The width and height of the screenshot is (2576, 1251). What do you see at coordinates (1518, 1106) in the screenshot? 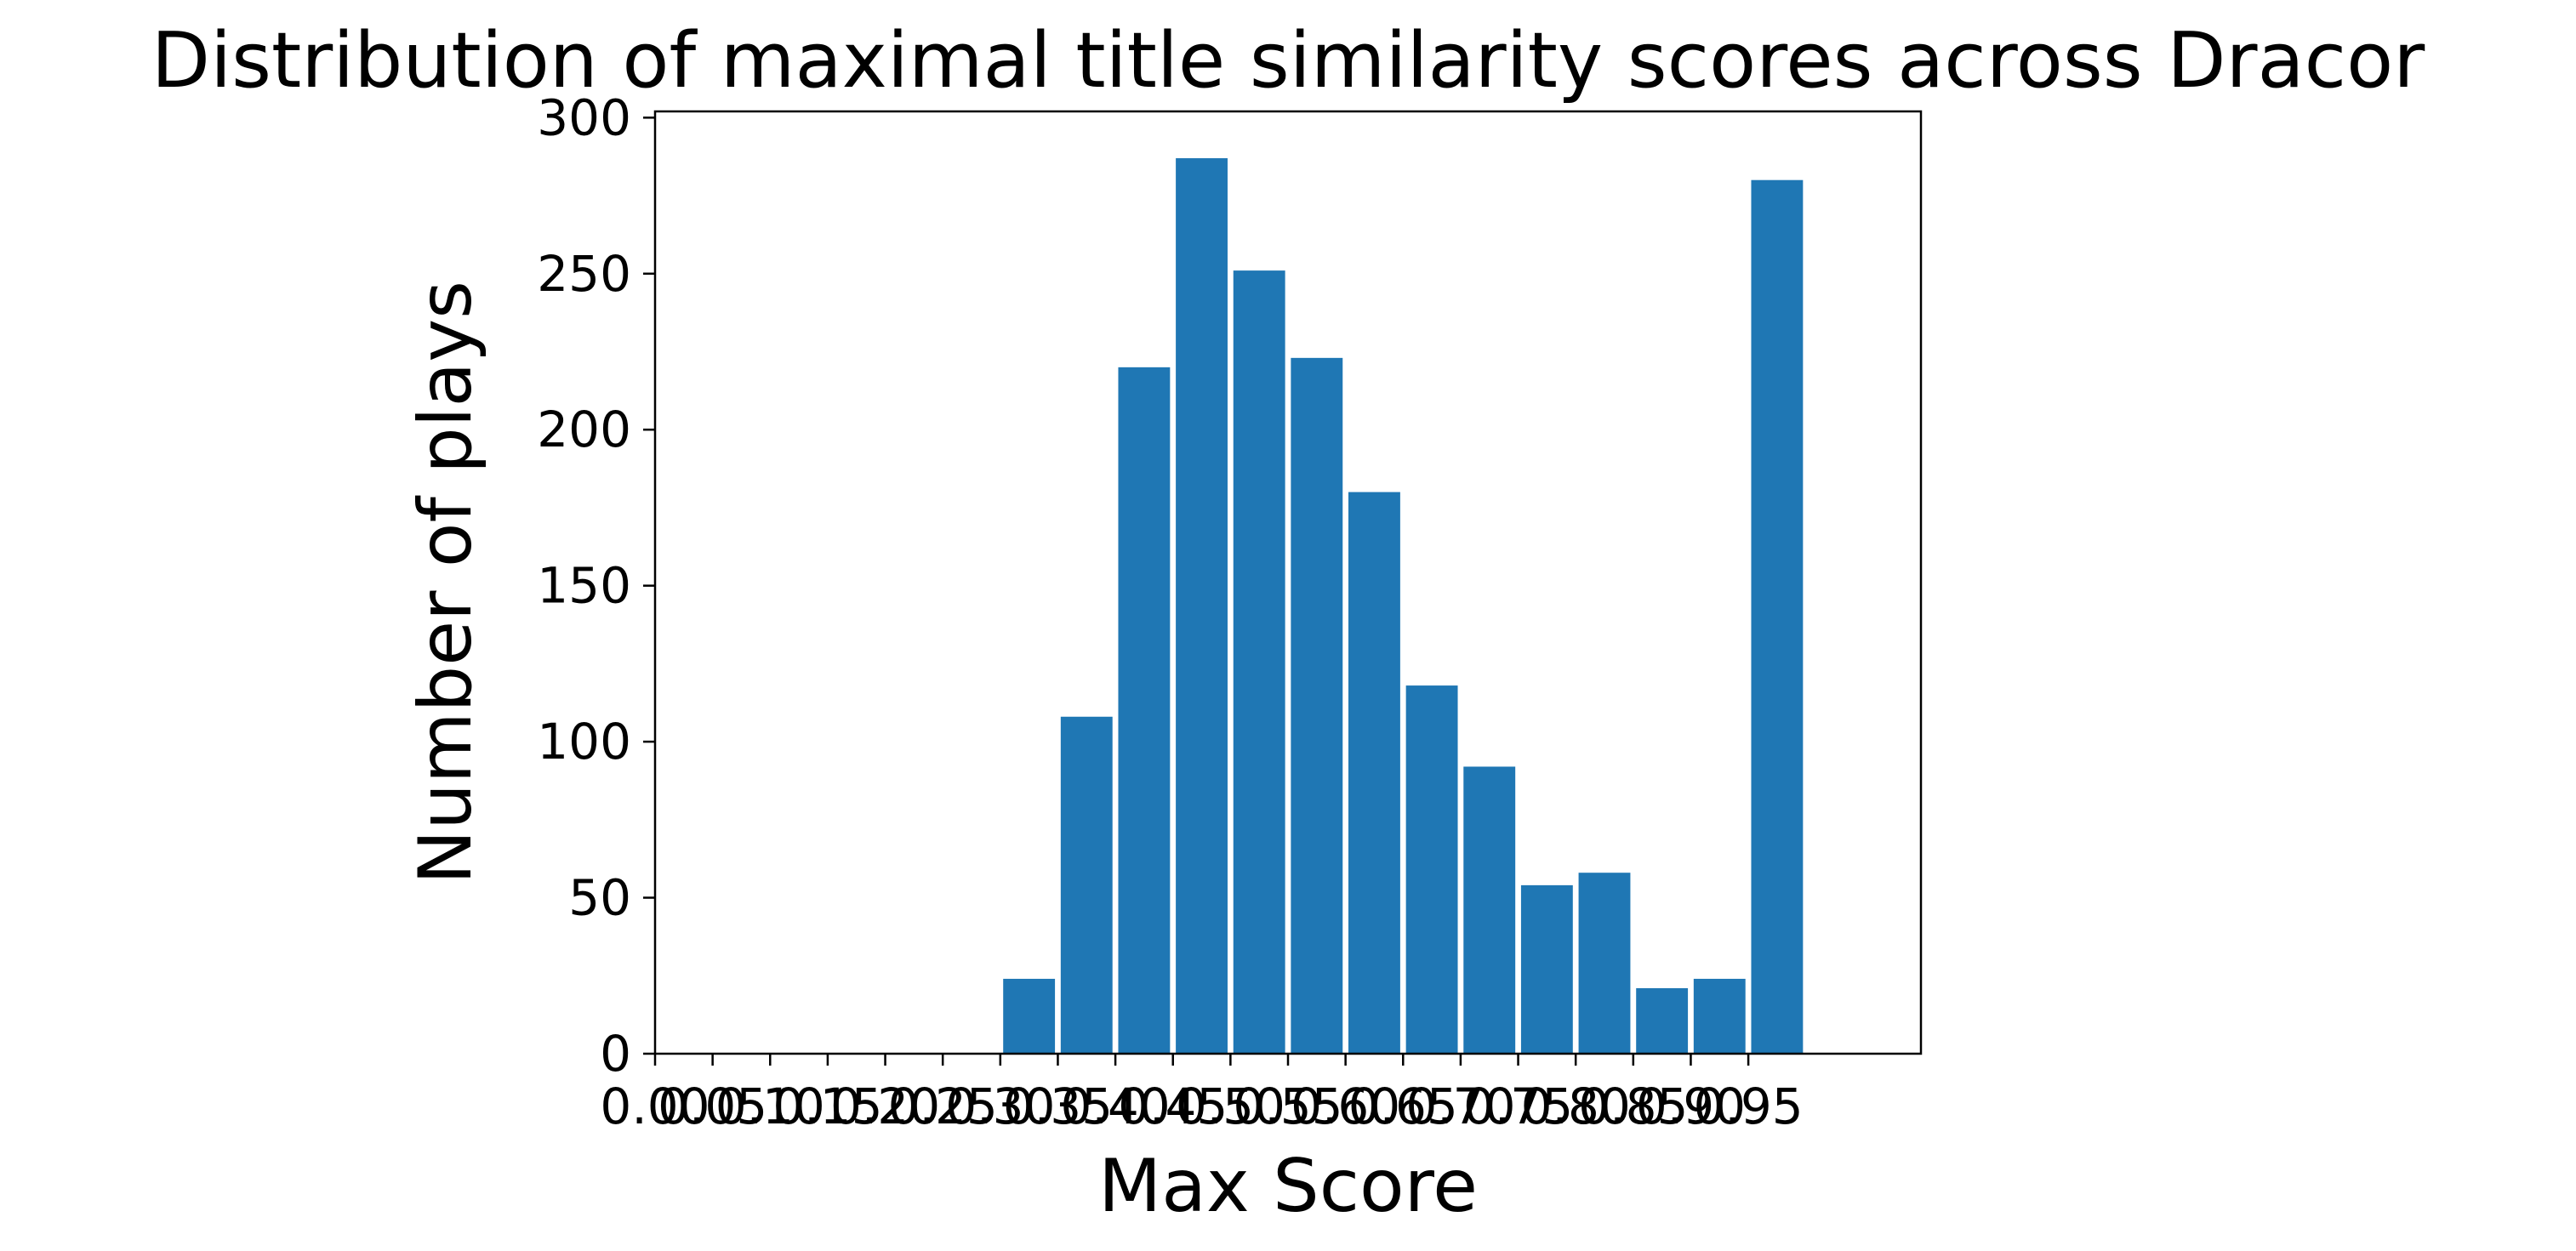
I see `x-tick-label-15: 0.75` at bounding box center [1518, 1106].